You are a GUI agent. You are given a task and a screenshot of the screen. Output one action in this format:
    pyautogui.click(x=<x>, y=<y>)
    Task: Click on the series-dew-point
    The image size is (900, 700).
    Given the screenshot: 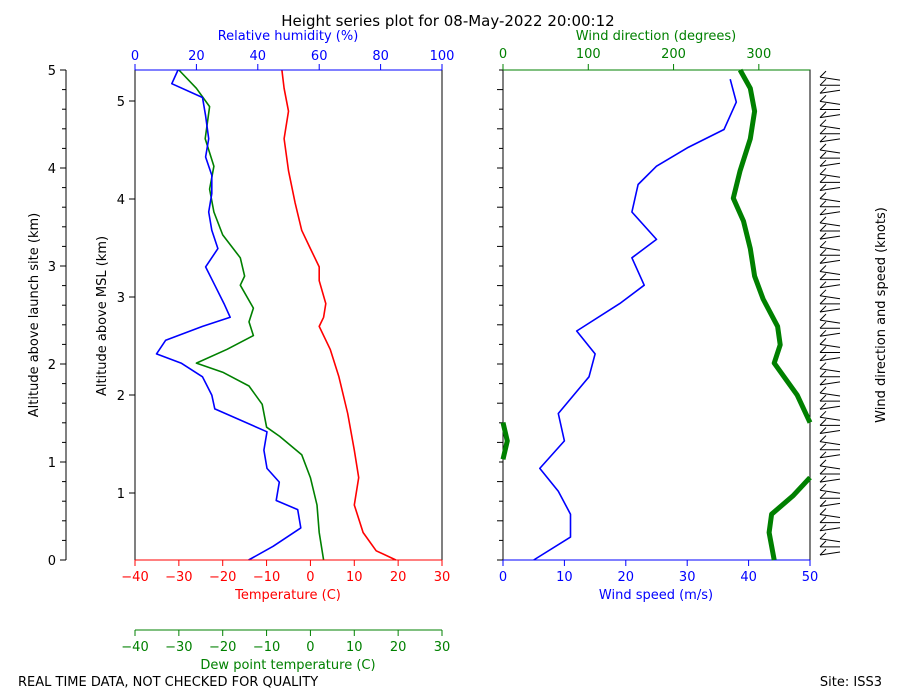 What is the action you would take?
    pyautogui.click(x=251, y=315)
    